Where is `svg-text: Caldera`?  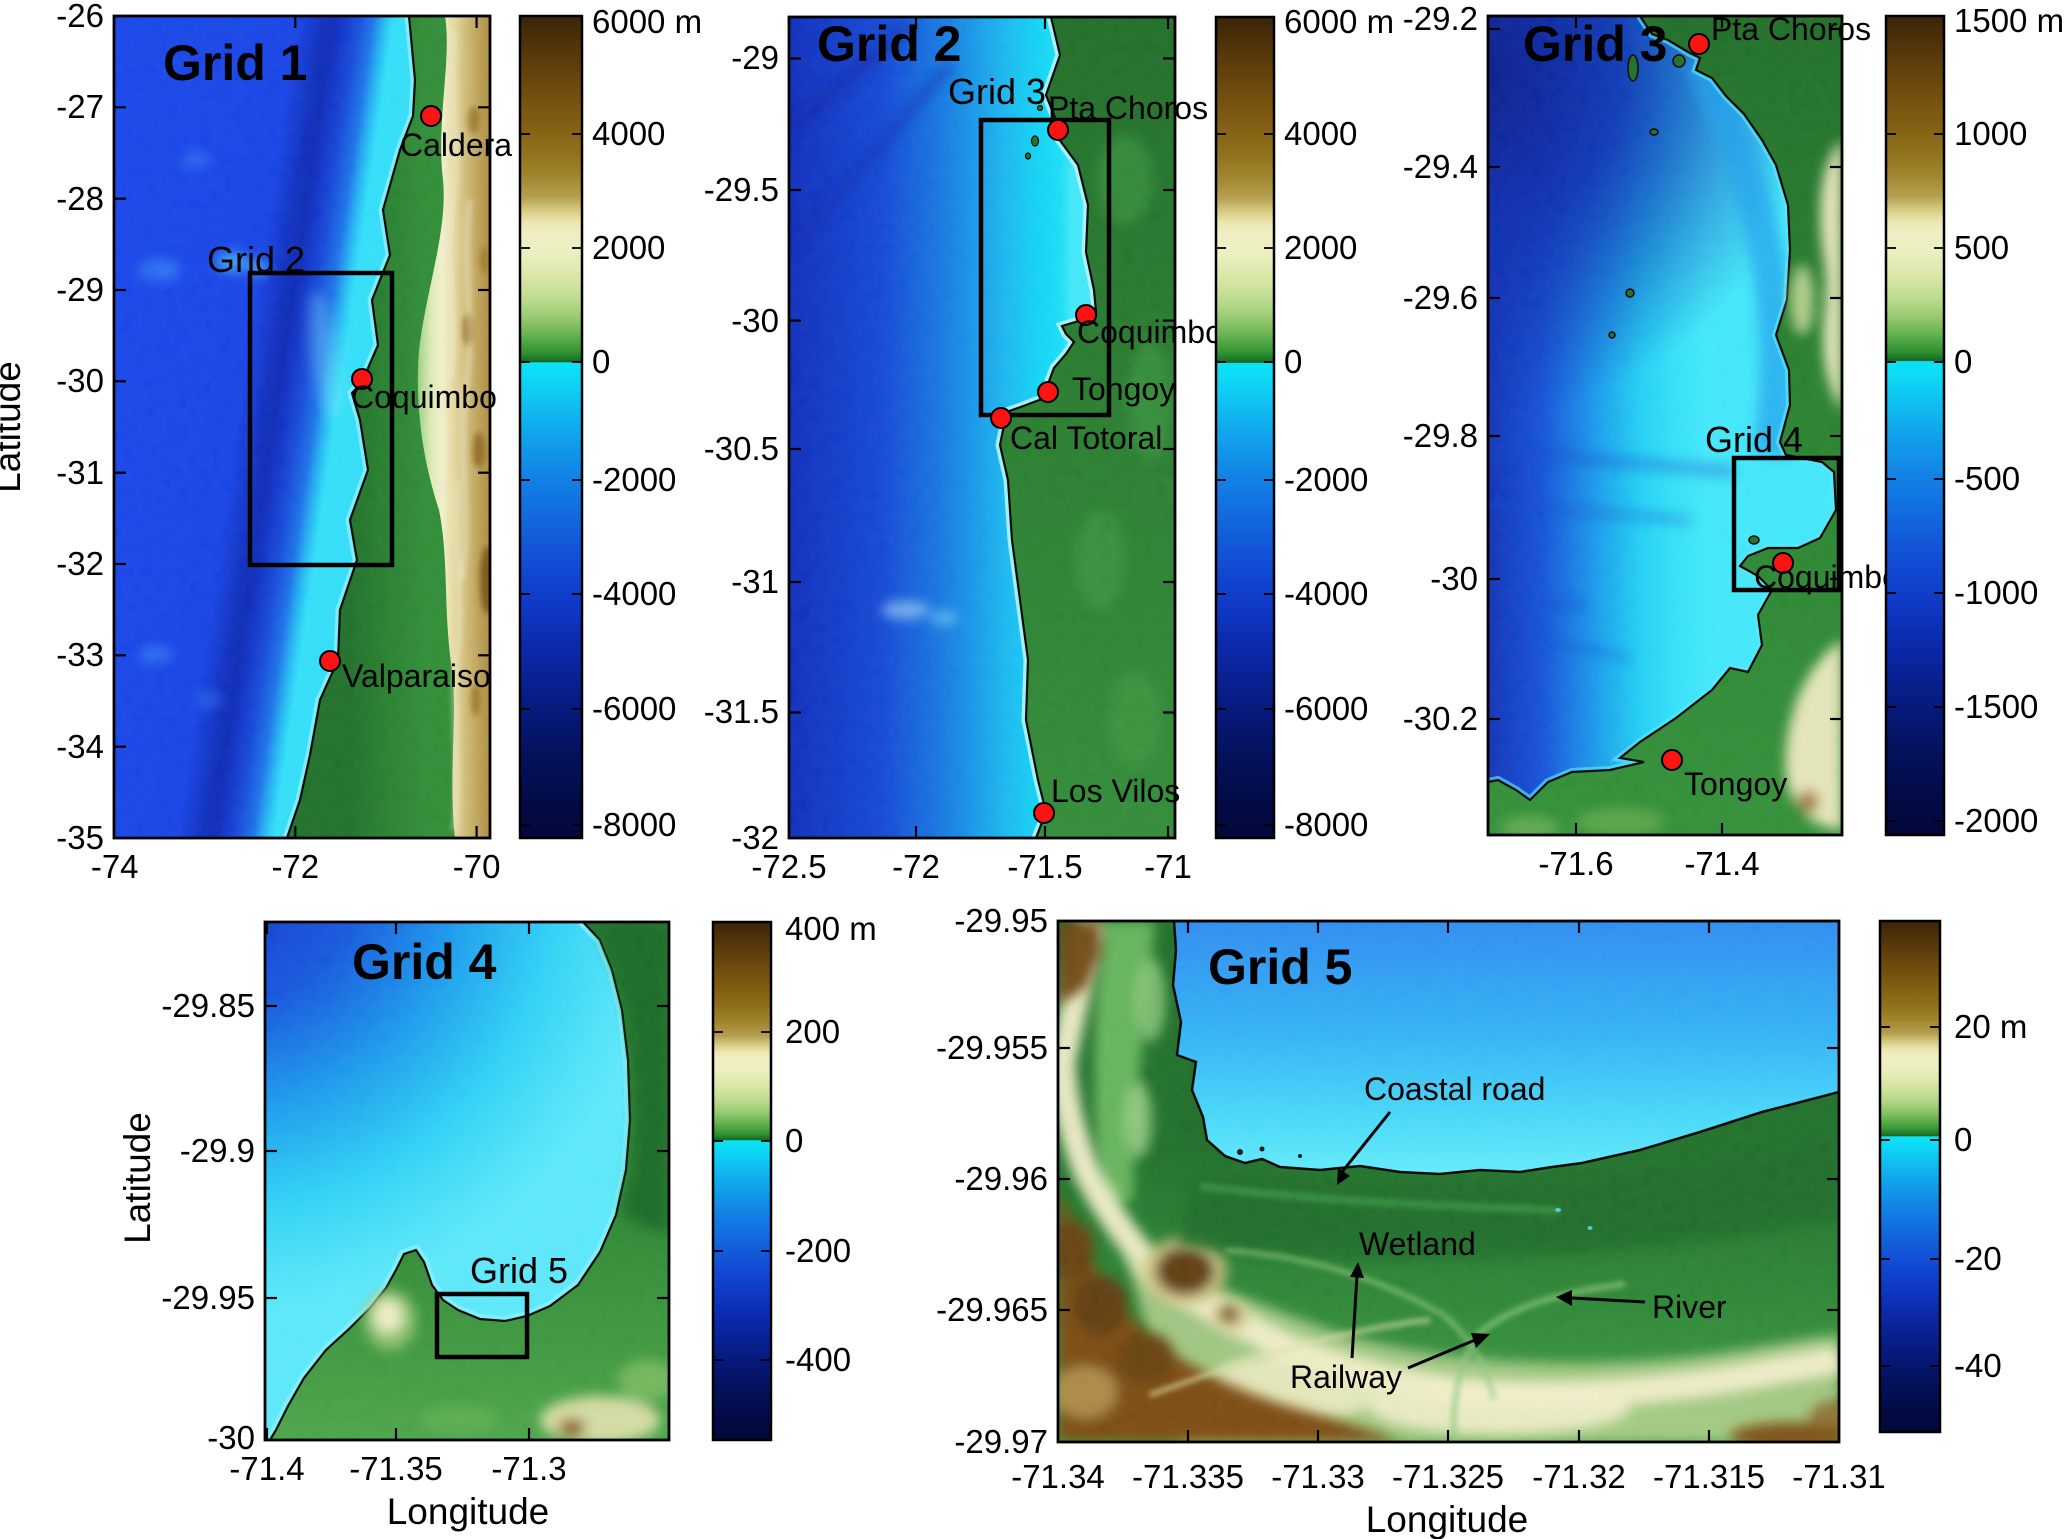 svg-text: Caldera is located at coordinates (456, 145).